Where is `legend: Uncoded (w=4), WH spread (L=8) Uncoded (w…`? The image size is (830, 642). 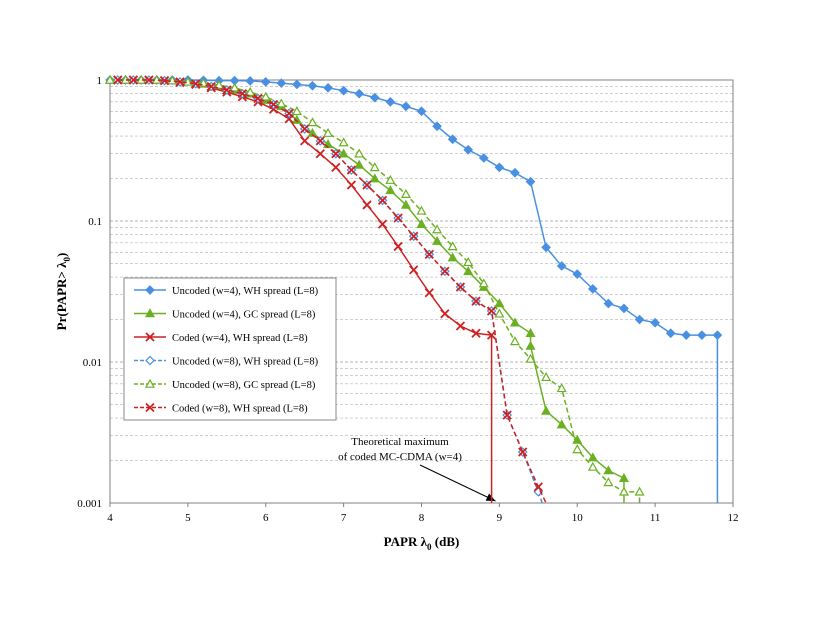
legend: Uncoded (w=4), WH spread (L=8) Uncoded (w… is located at coordinates (230, 349).